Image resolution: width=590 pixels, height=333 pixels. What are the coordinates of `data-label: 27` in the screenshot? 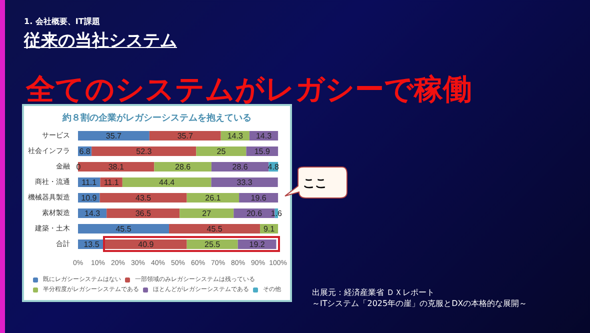 It's located at (207, 213).